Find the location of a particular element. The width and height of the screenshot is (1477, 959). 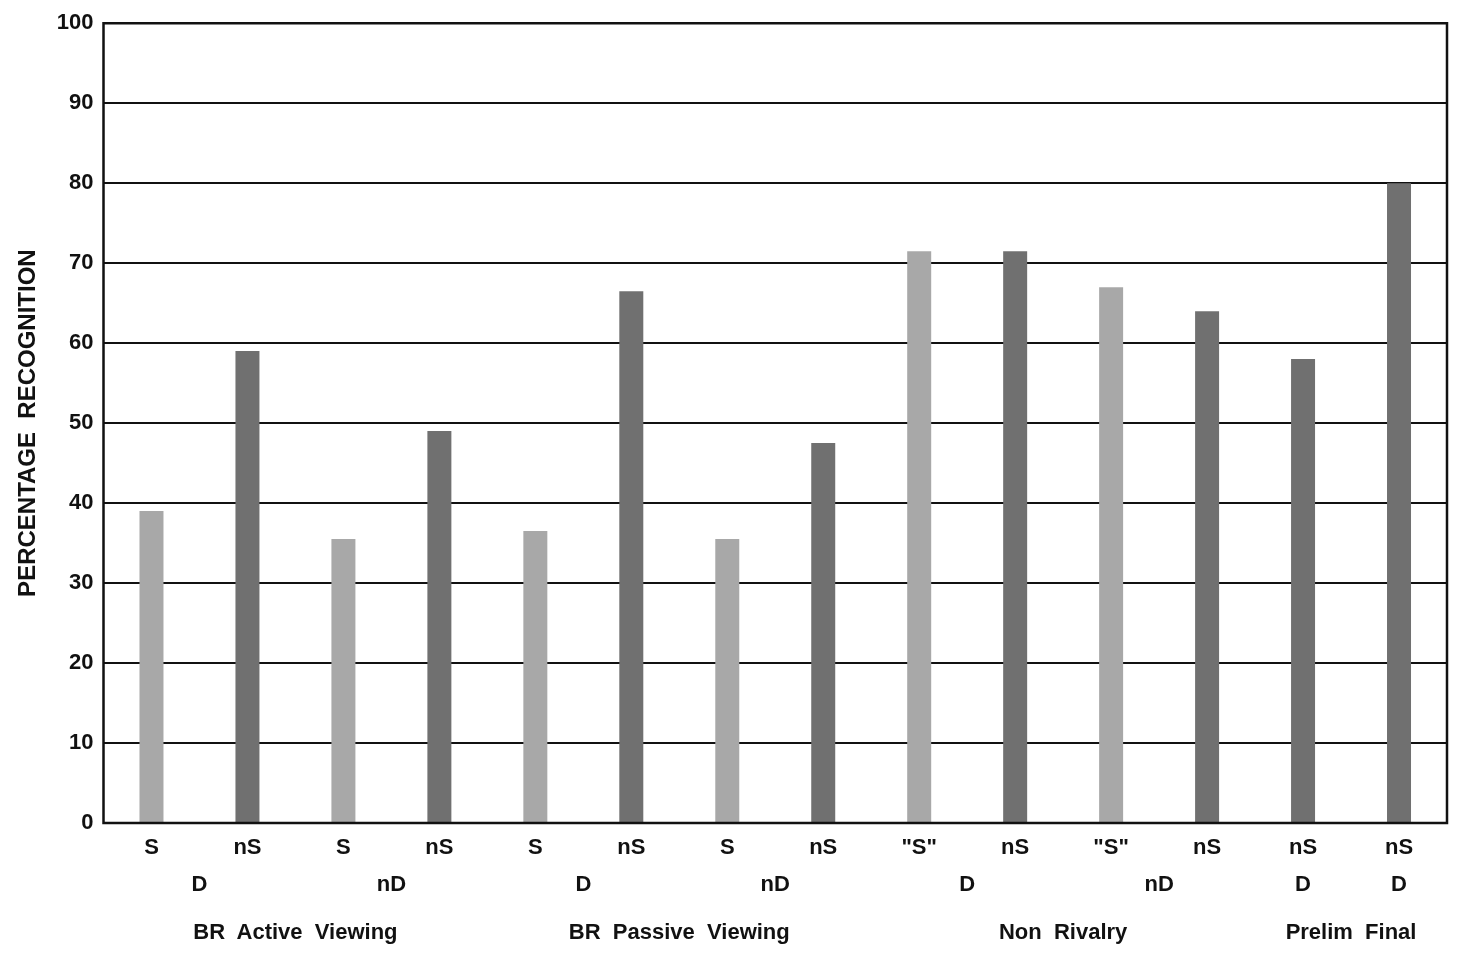

y-tick-label: 70 is located at coordinates (81, 262).